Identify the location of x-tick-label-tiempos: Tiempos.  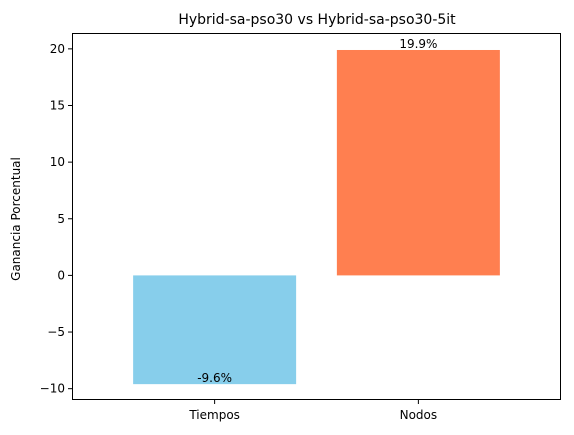
(214, 415).